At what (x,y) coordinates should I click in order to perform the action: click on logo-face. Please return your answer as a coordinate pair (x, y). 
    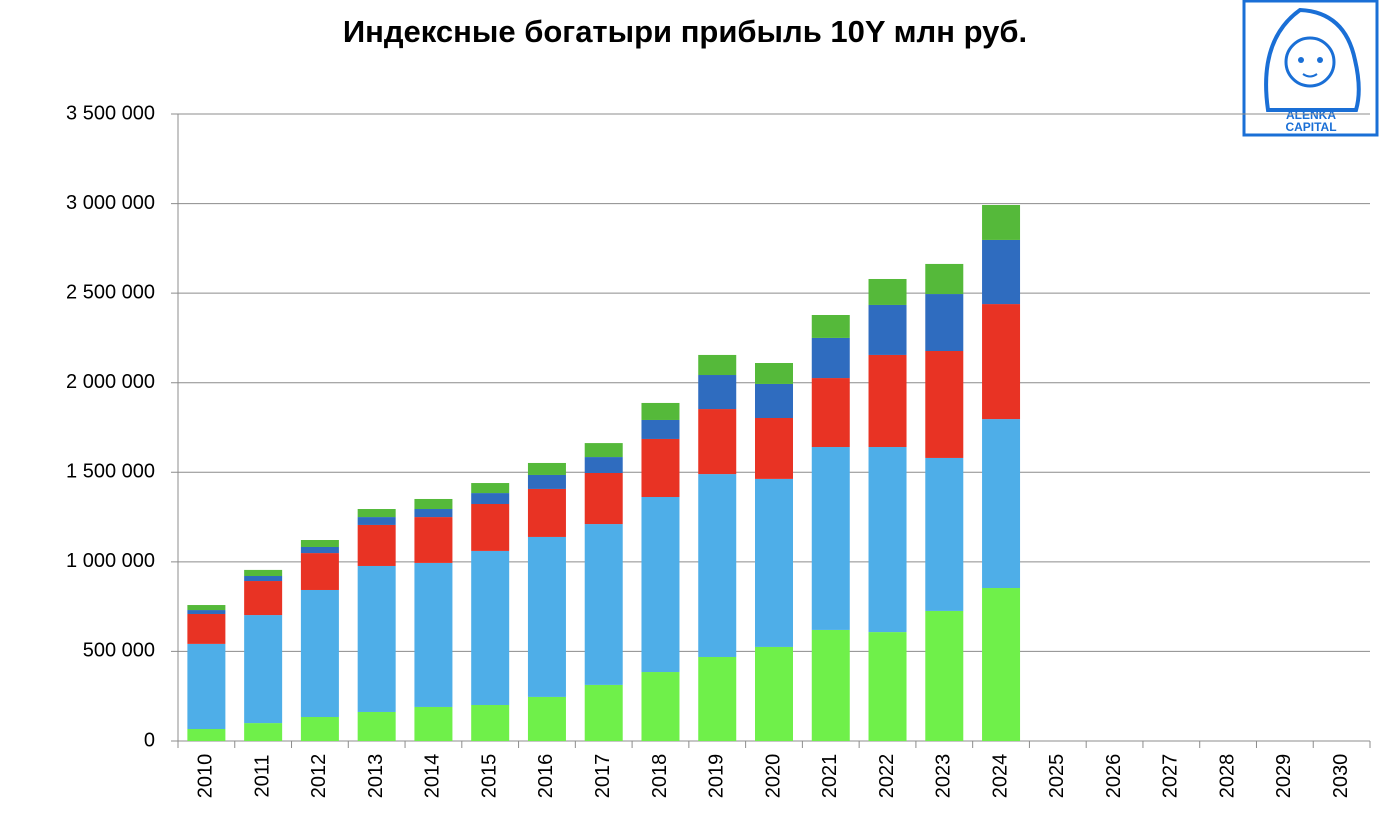
    Looking at the image, I should click on (1310, 62).